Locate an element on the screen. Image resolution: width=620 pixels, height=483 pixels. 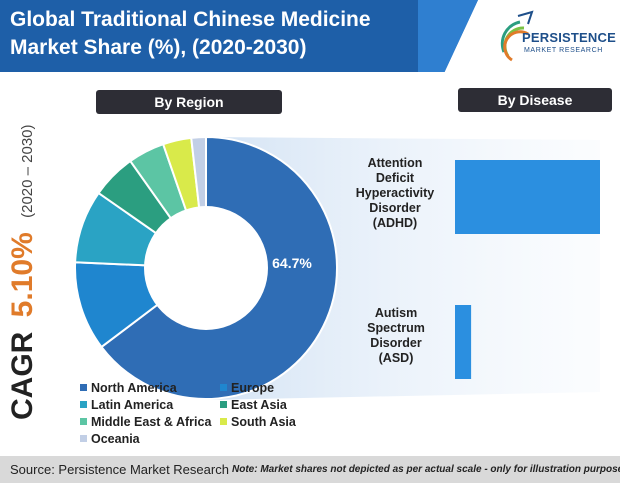
legend-item-latin-america: Latin America is located at coordinates (126, 405).